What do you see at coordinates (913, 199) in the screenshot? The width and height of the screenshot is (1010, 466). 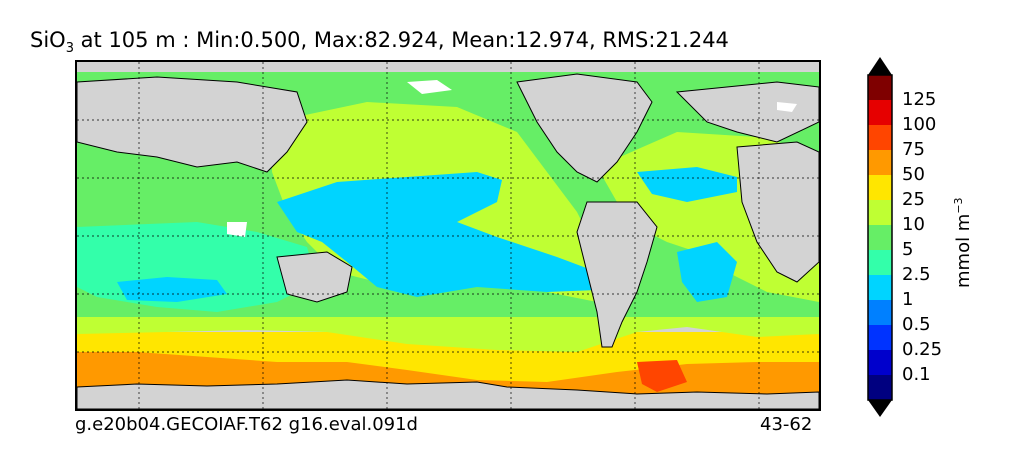 I see `colorbar-tick-label: 25` at bounding box center [913, 199].